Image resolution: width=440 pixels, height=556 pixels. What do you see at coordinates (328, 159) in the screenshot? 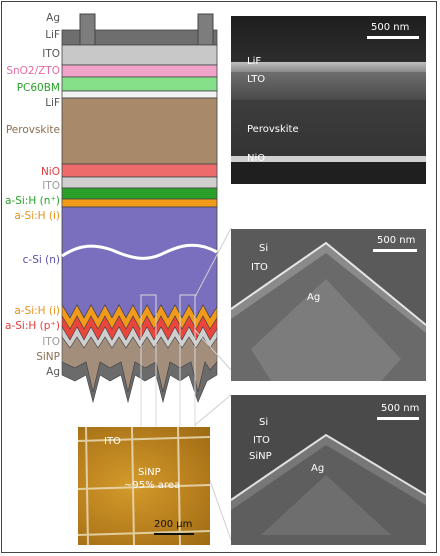
I see `sem1-nio-band` at bounding box center [328, 159].